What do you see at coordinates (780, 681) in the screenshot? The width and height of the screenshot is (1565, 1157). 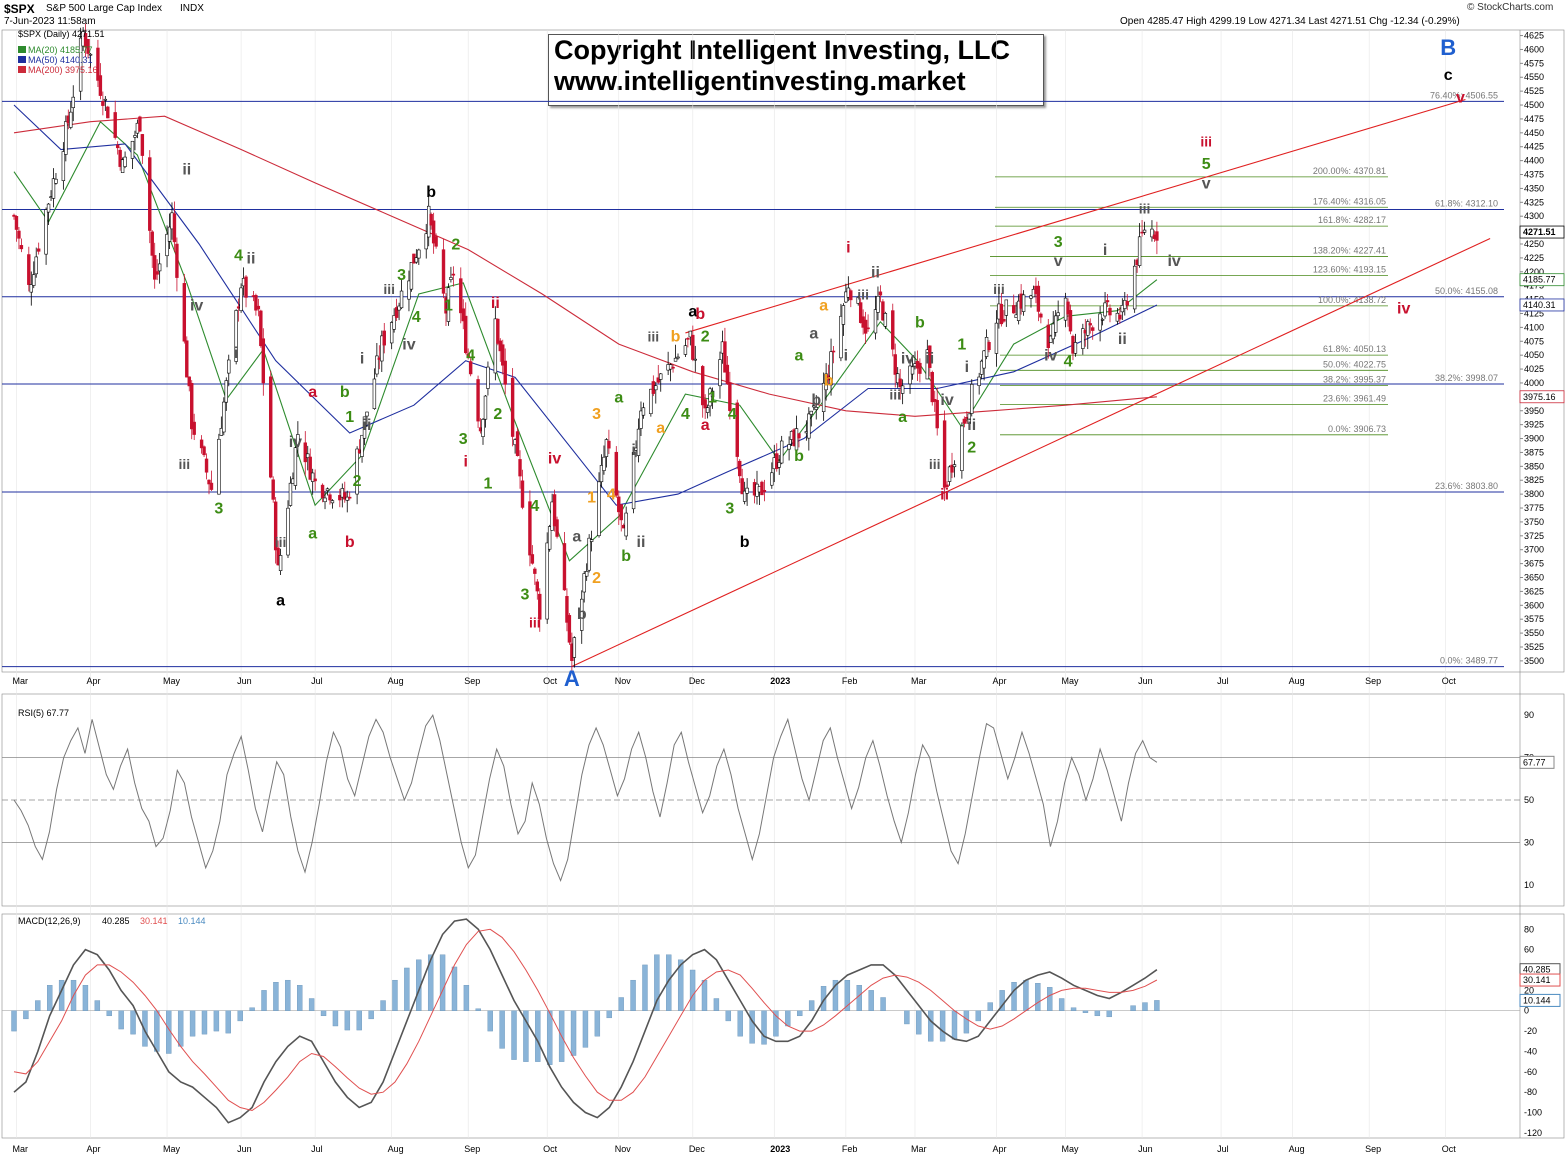 I see `x-tick-label: 2023` at bounding box center [780, 681].